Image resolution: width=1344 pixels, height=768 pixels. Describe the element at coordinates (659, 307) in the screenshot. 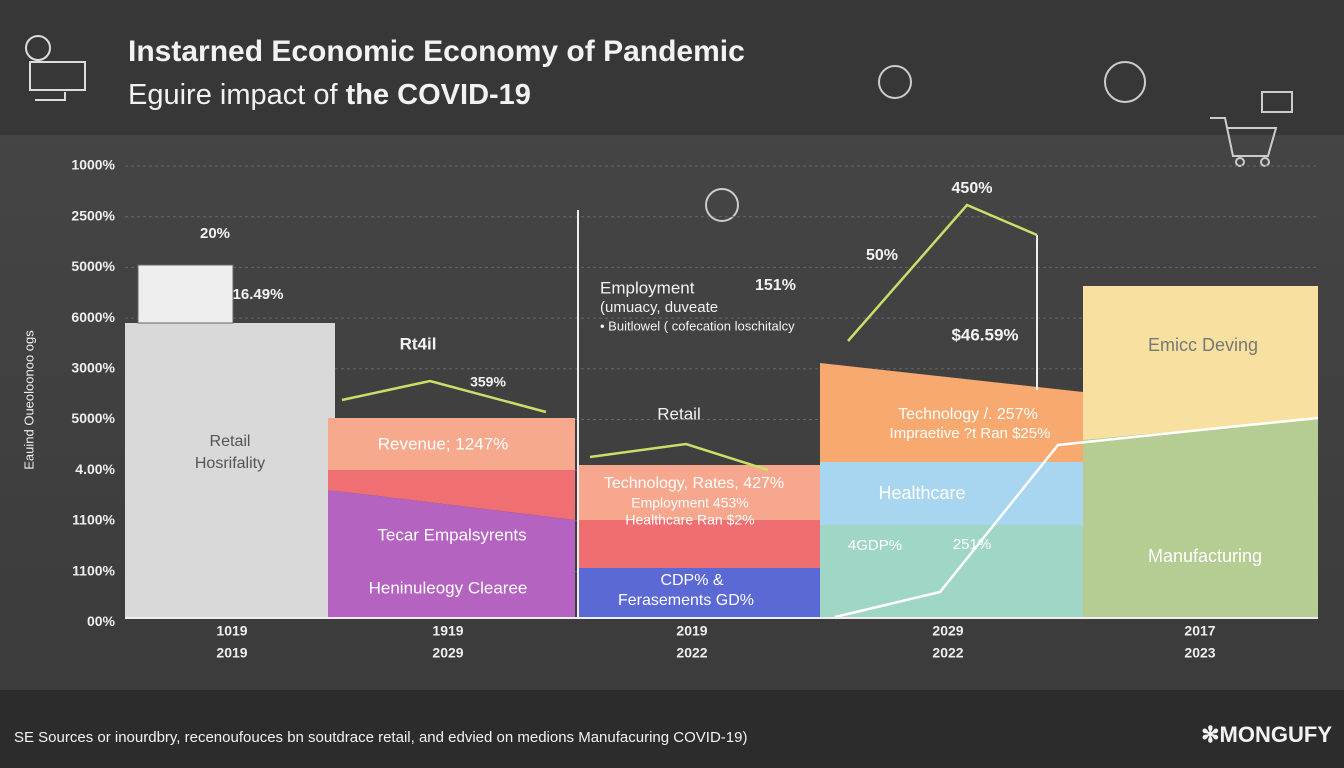

I see `note: (umuacy, duveate` at that location.